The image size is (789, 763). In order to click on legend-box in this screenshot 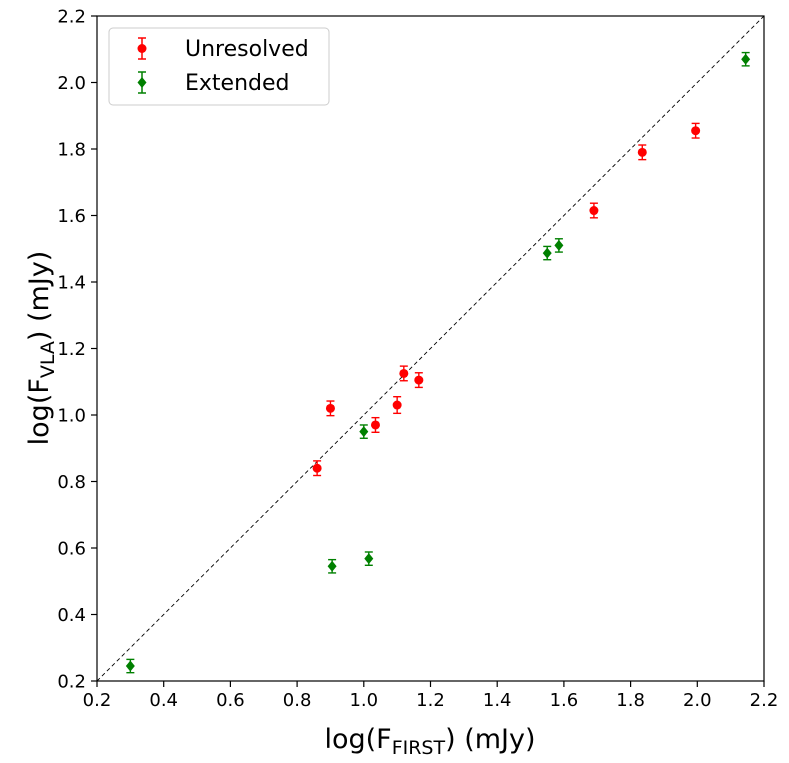, I will do `click(219, 66)`.